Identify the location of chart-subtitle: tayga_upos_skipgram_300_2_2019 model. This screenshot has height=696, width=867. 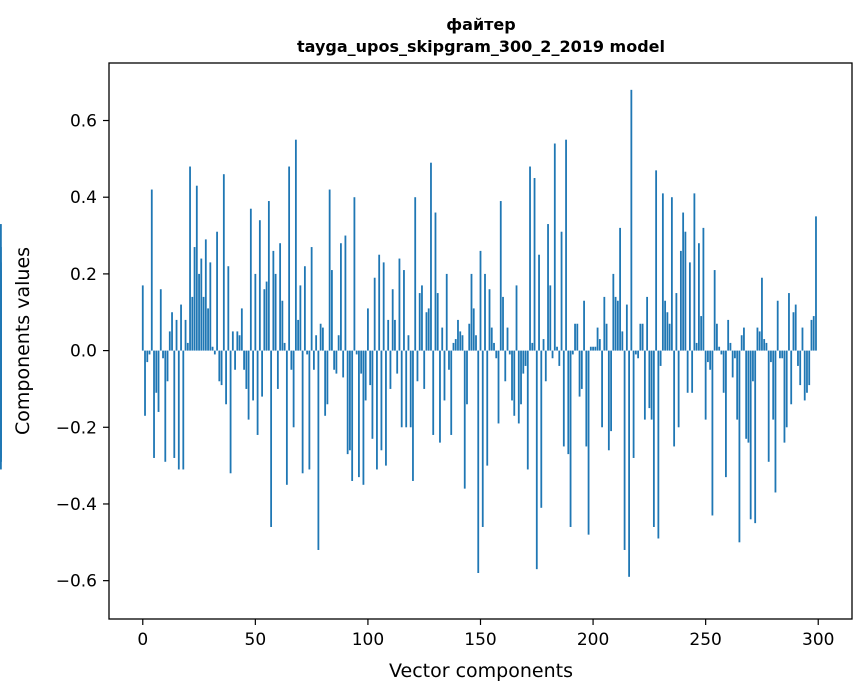
(481, 46).